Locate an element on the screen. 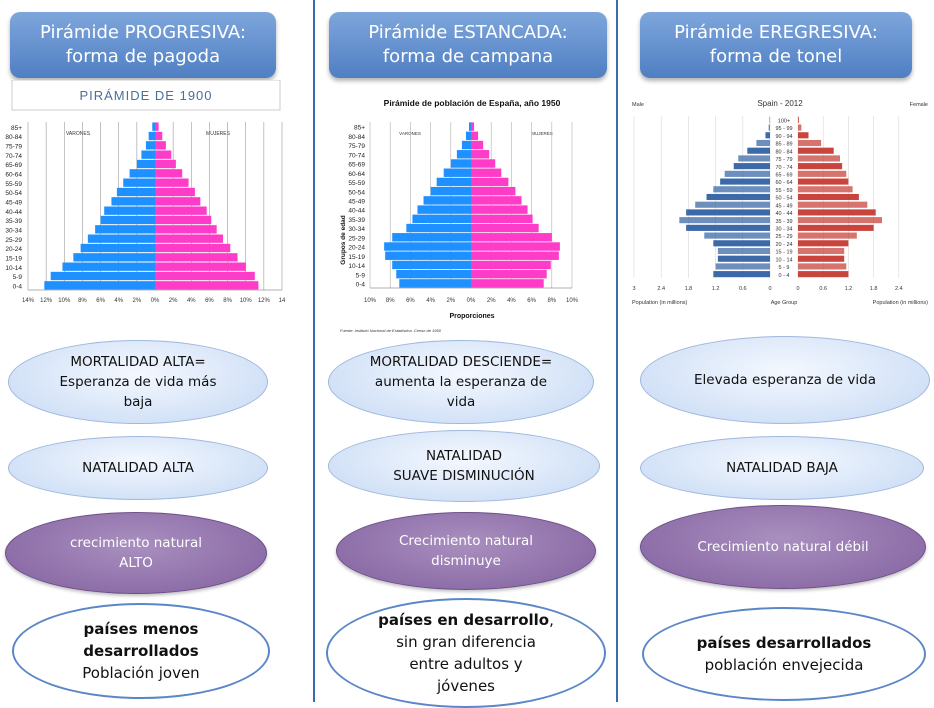 The image size is (934, 708). age-group-label: 50-54 is located at coordinates (13, 193).